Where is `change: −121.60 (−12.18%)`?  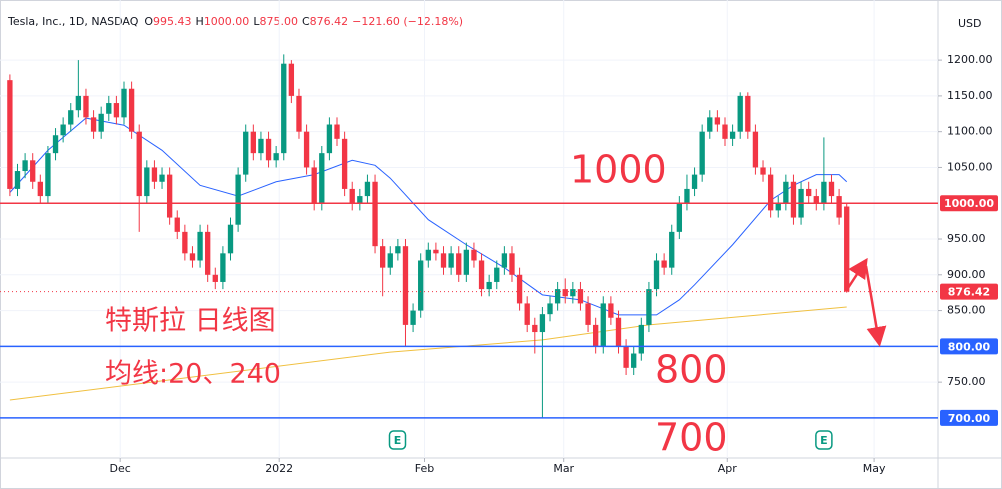 change: −121.60 (−12.18%) is located at coordinates (407, 21).